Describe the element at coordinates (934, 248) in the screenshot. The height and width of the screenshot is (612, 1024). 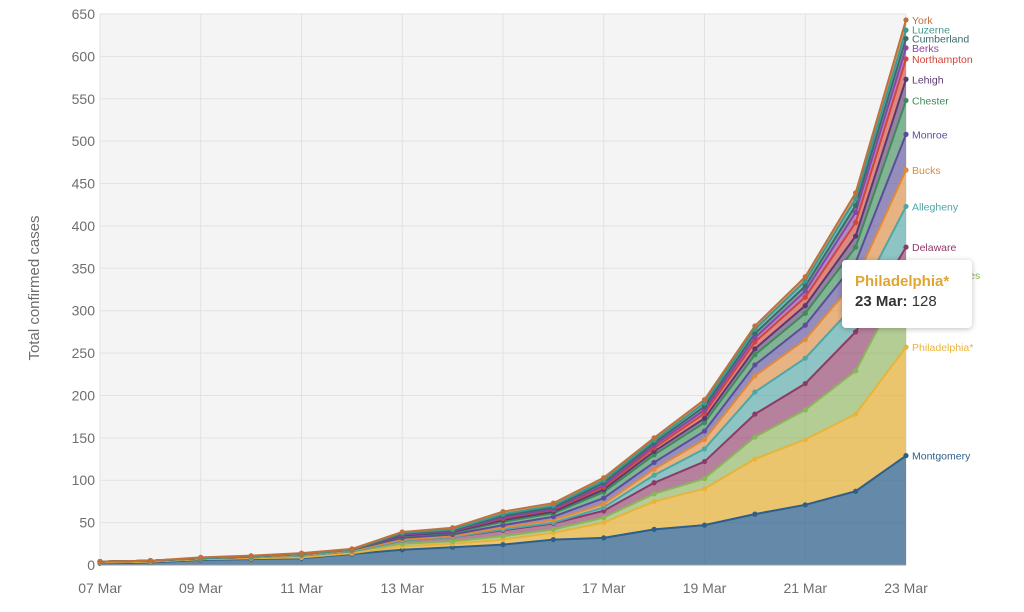
I see `series-label-delaware: Delaware` at that location.